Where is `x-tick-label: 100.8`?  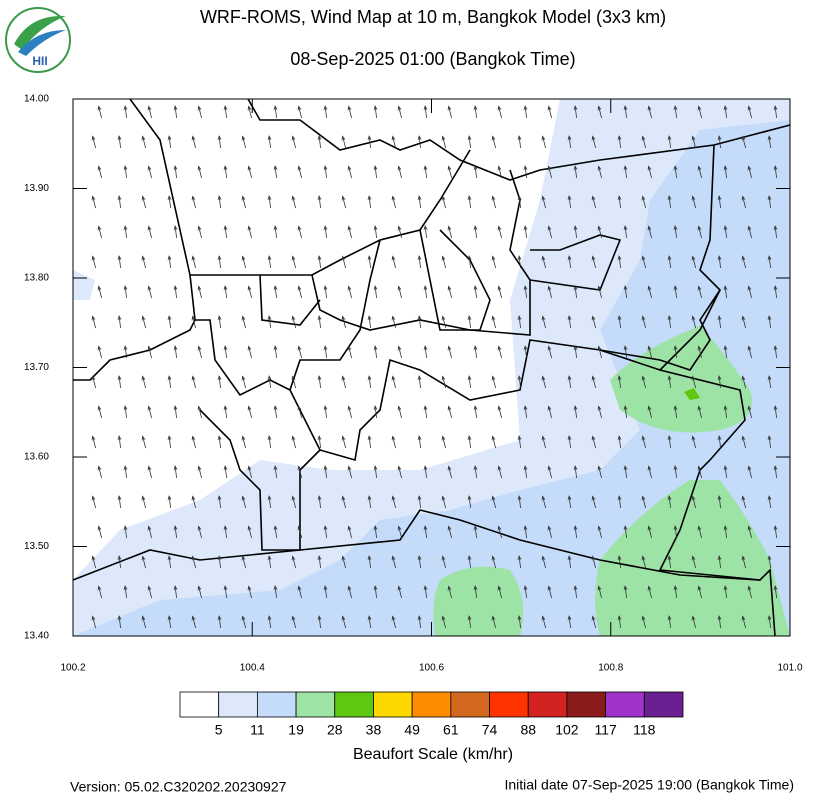
x-tick-label: 100.8 is located at coordinates (610, 668).